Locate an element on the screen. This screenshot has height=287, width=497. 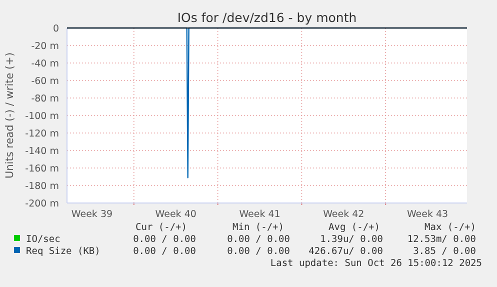
text: 3.85 / 0.00 is located at coordinates (444, 251).